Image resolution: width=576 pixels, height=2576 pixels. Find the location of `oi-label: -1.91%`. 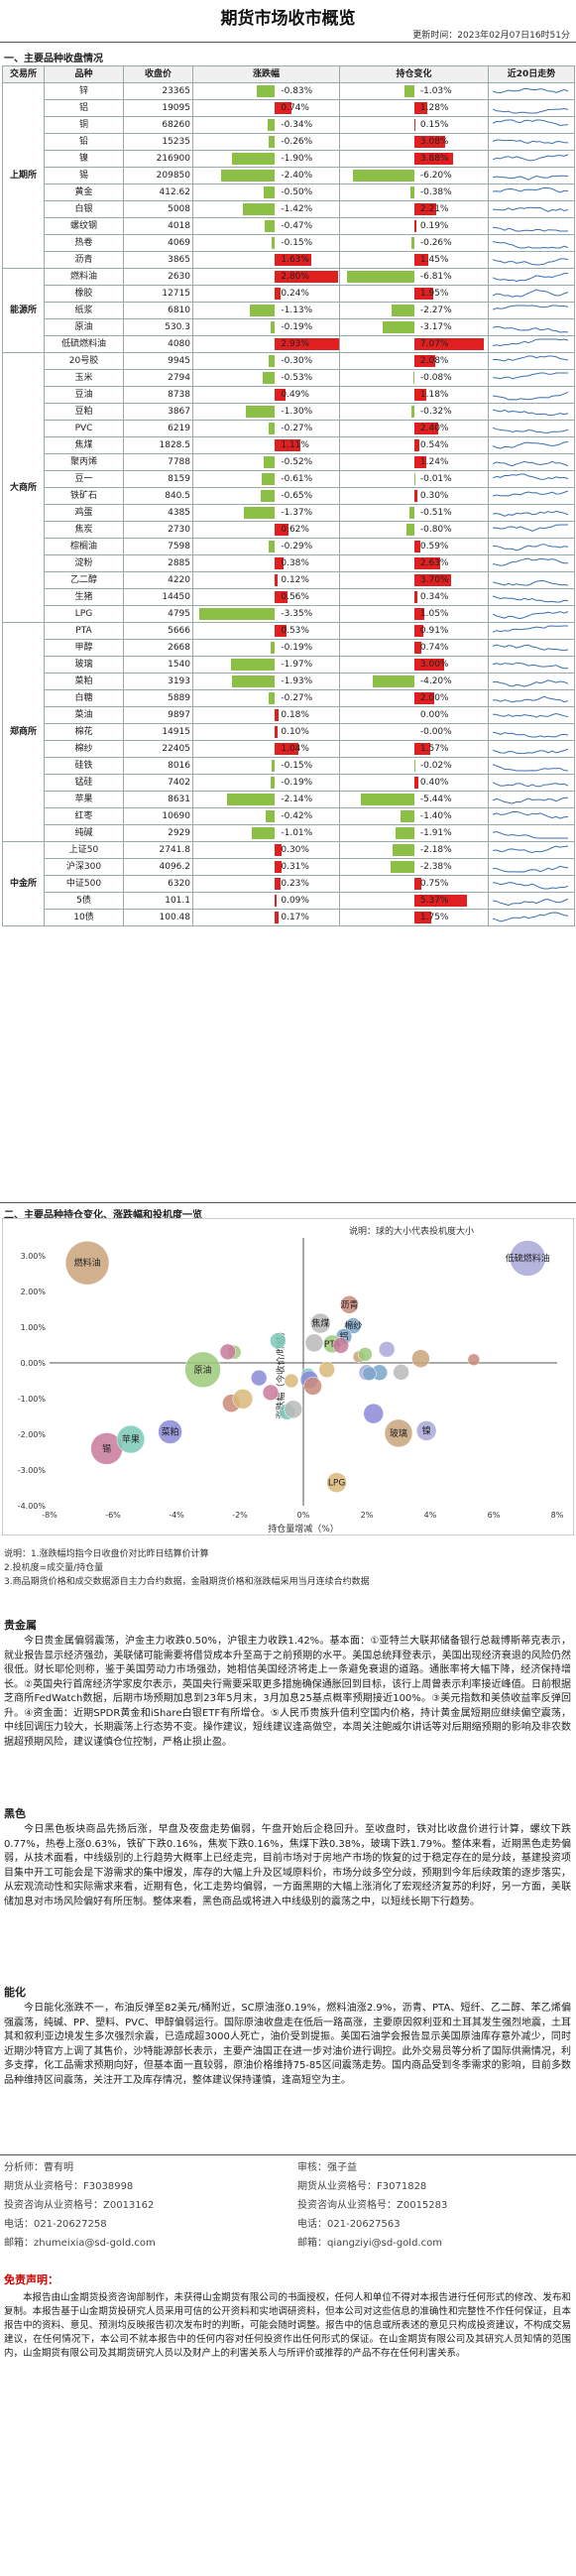

oi-label: -1.91% is located at coordinates (435, 833).